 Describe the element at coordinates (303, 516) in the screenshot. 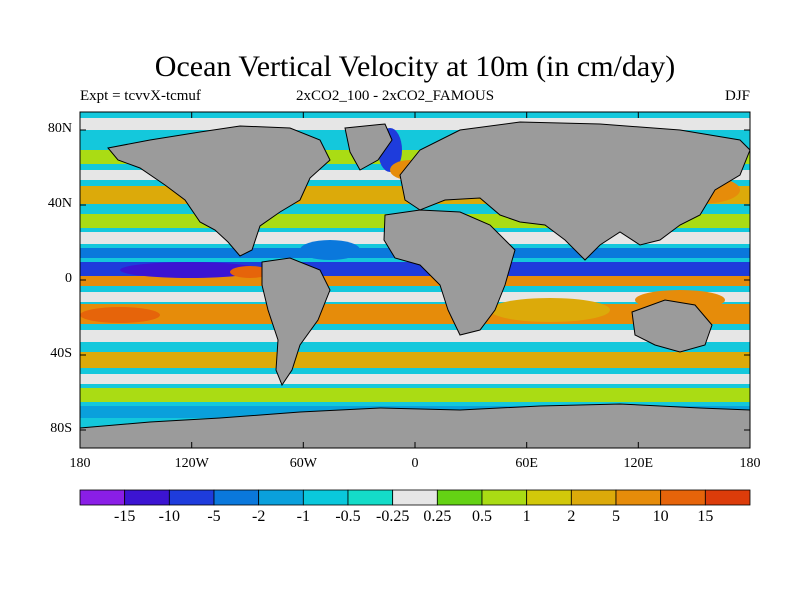

I see `colorbar-label: -1` at that location.